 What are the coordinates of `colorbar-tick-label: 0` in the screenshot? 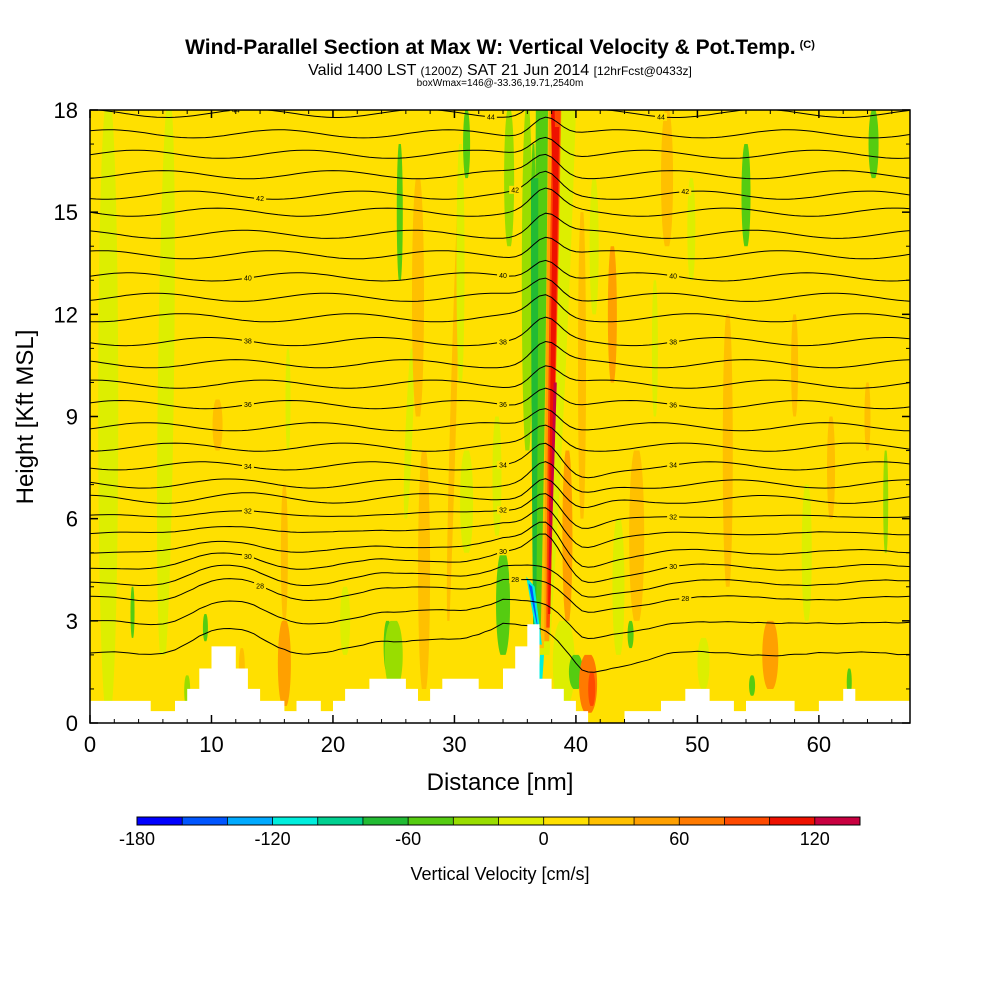 It's located at (544, 839).